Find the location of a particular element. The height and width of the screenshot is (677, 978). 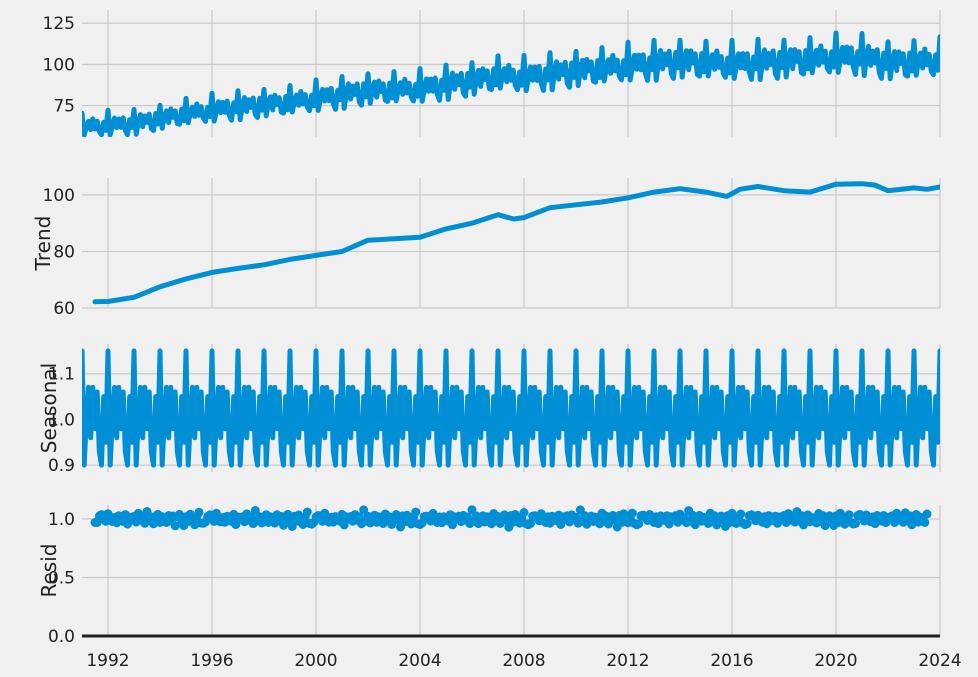

xtick-label: 2008 is located at coordinates (523, 661).